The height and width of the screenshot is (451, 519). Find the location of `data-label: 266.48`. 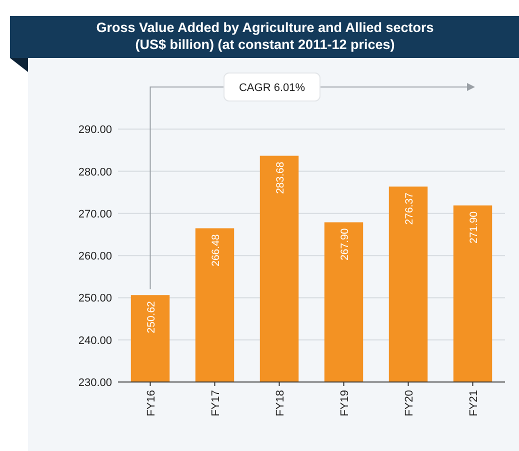

data-label: 266.48 is located at coordinates (216, 250).